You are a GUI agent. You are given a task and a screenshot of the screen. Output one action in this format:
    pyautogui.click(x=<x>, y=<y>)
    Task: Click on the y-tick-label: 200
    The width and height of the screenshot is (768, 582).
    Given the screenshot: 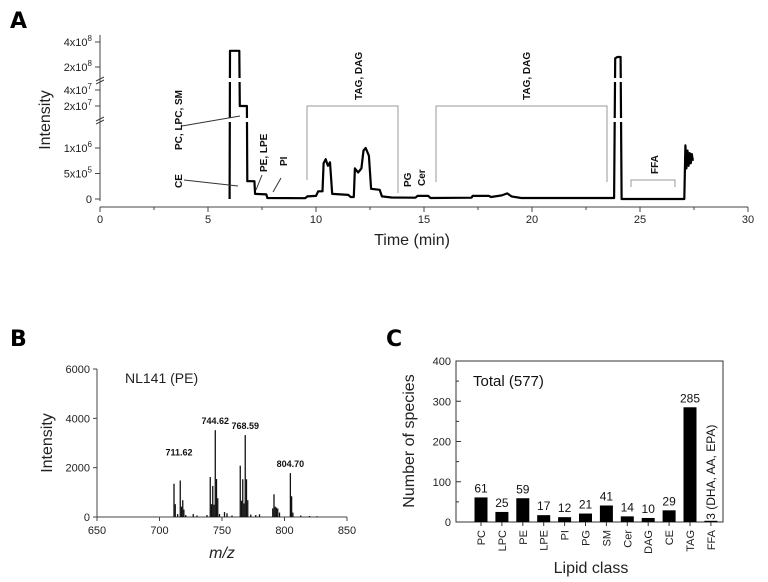 What is the action you would take?
    pyautogui.click(x=442, y=443)
    